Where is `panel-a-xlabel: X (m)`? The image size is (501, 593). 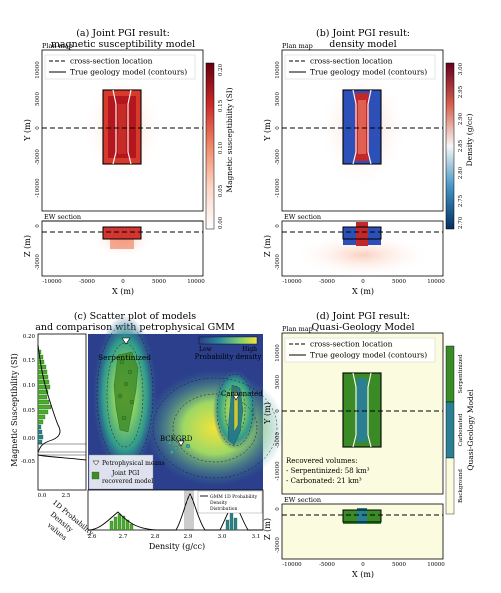
panel-a-xlabel: X (m) is located at coordinates (123, 291).